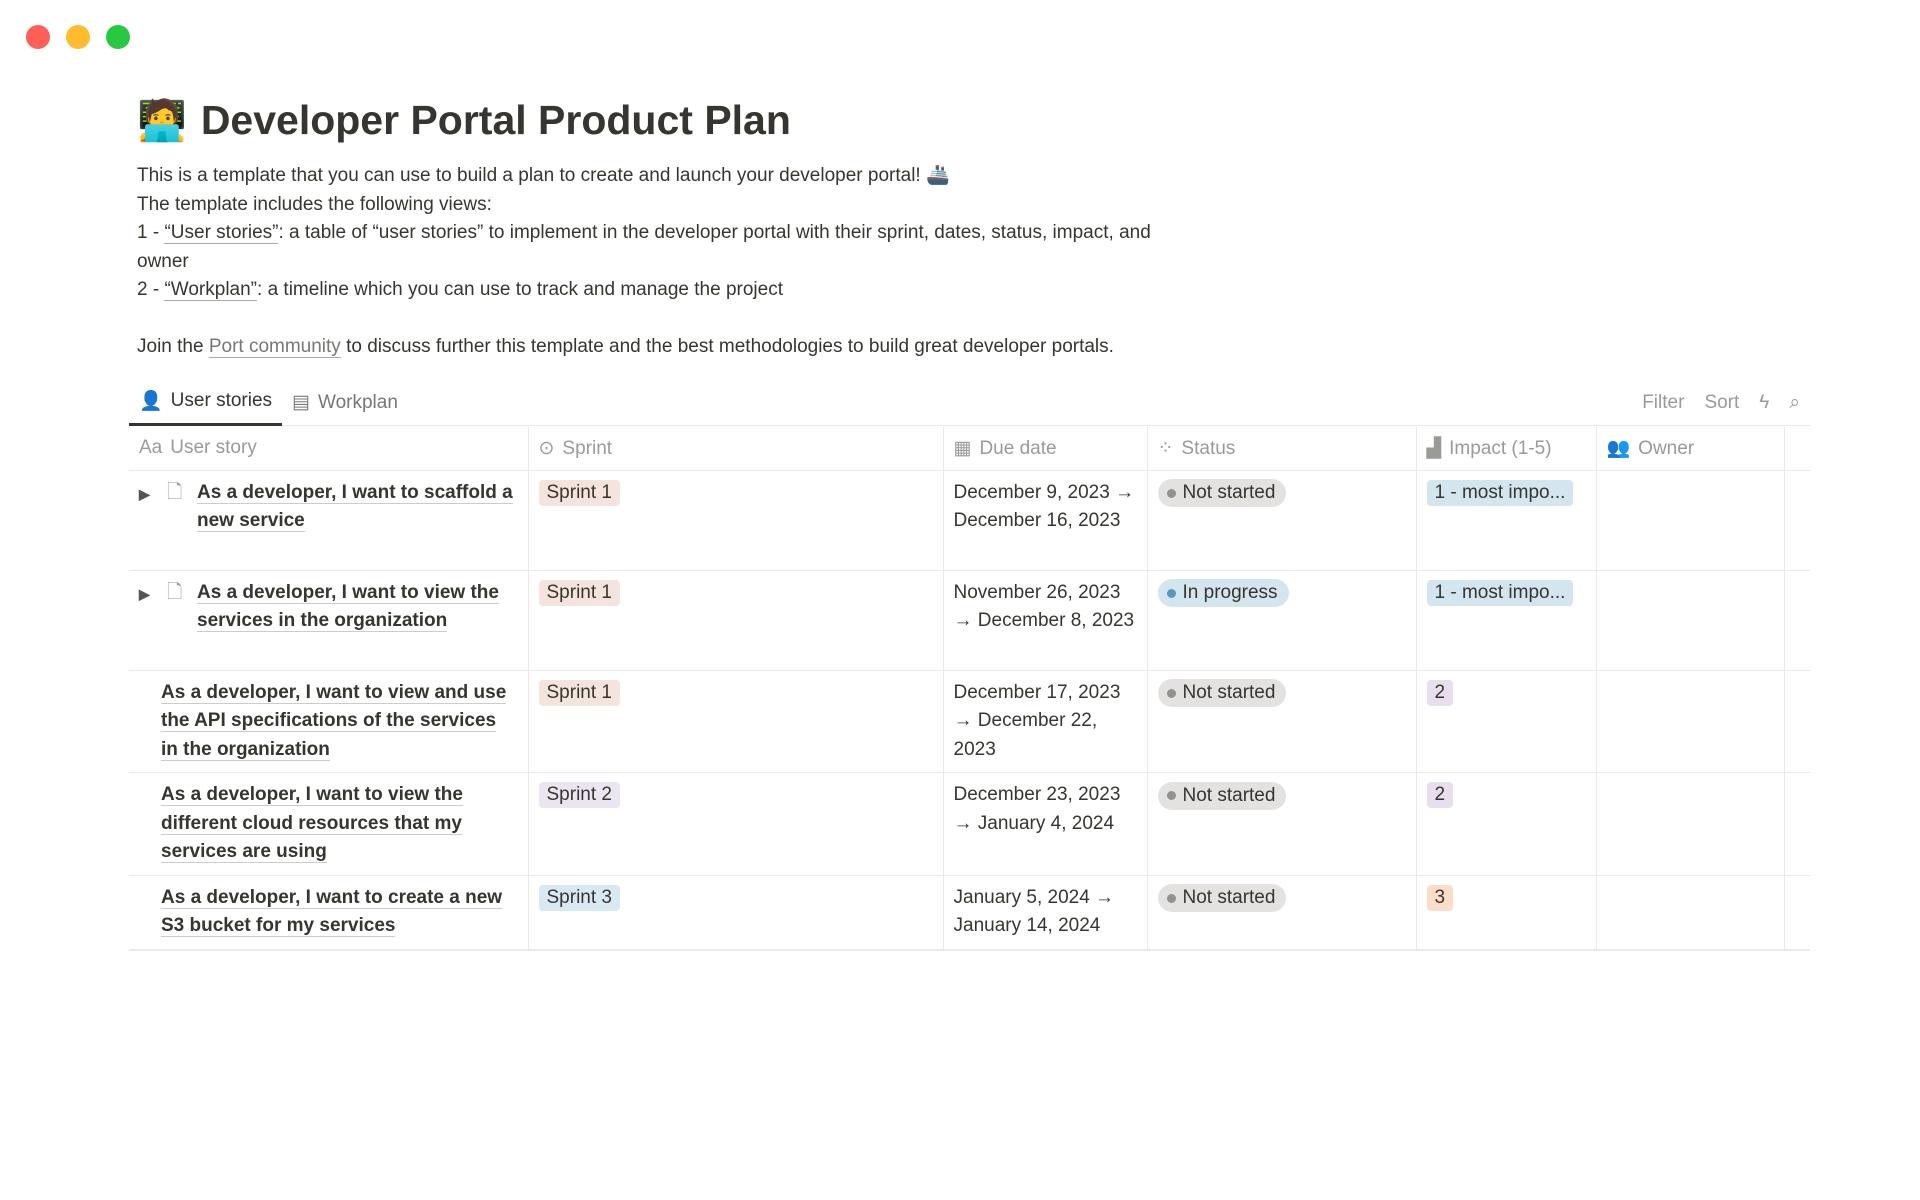 The height and width of the screenshot is (1200, 1920). Describe the element at coordinates (1440, 692) in the screenshot. I see `impact-tag: 2` at that location.